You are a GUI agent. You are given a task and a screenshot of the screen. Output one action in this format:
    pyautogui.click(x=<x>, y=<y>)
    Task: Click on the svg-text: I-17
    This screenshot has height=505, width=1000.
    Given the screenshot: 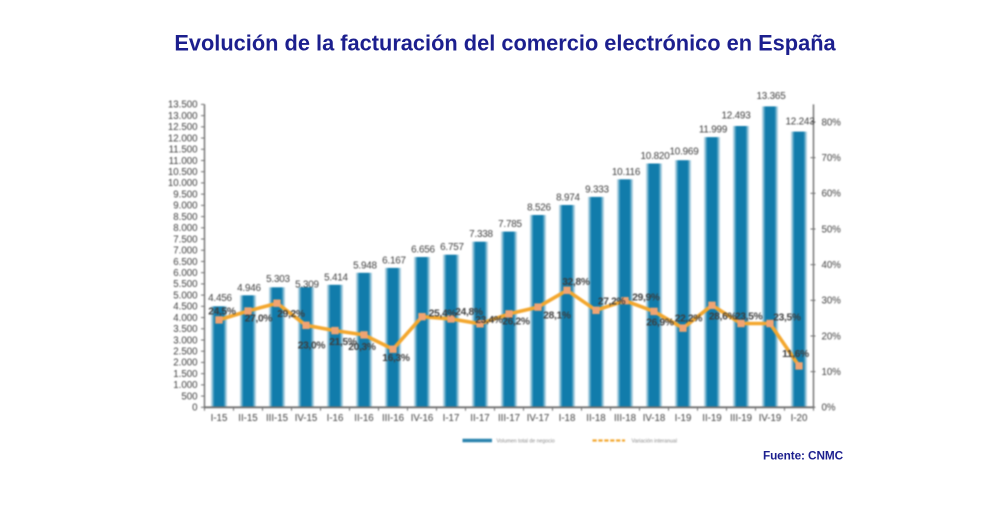 What is the action you would take?
    pyautogui.click(x=451, y=418)
    